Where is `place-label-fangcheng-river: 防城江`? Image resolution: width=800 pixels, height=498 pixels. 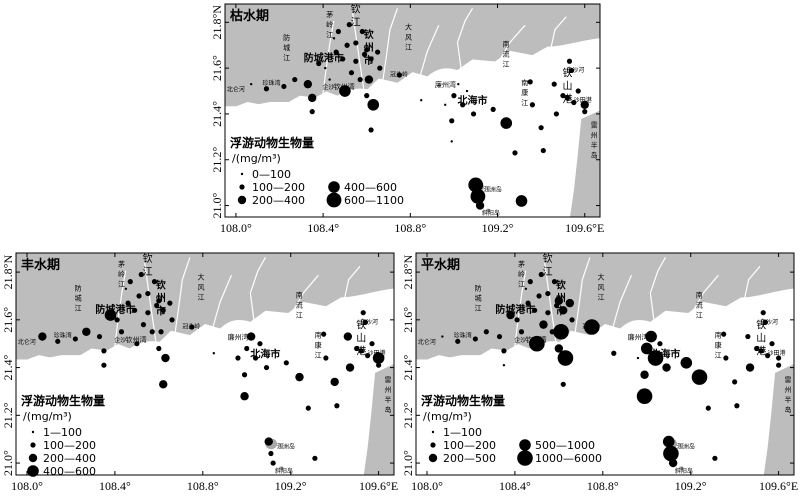
place-label-fangcheng-river: 防城江 is located at coordinates (286, 47).